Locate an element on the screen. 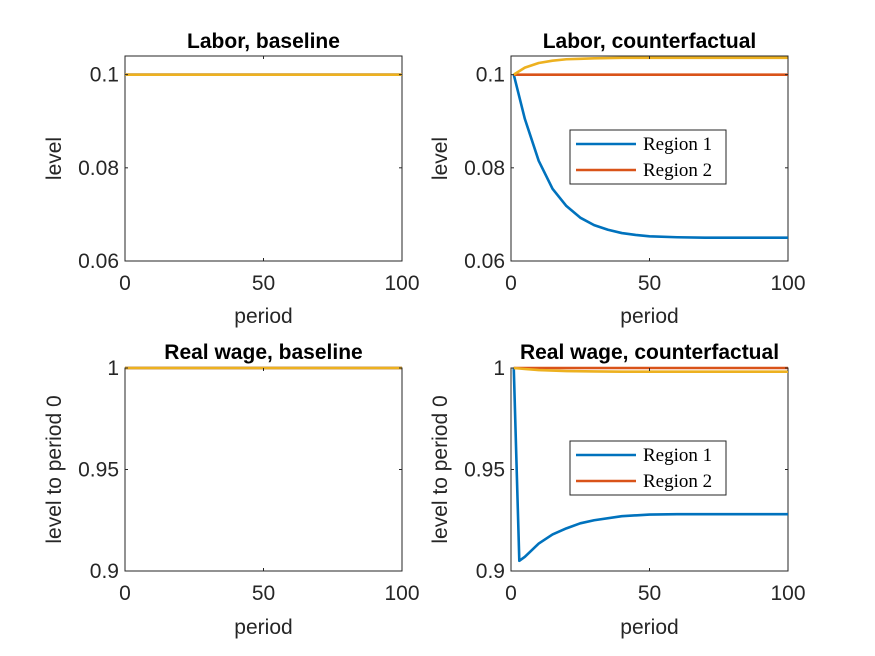  chart-title: Real wage, baseline is located at coordinates (263, 352).